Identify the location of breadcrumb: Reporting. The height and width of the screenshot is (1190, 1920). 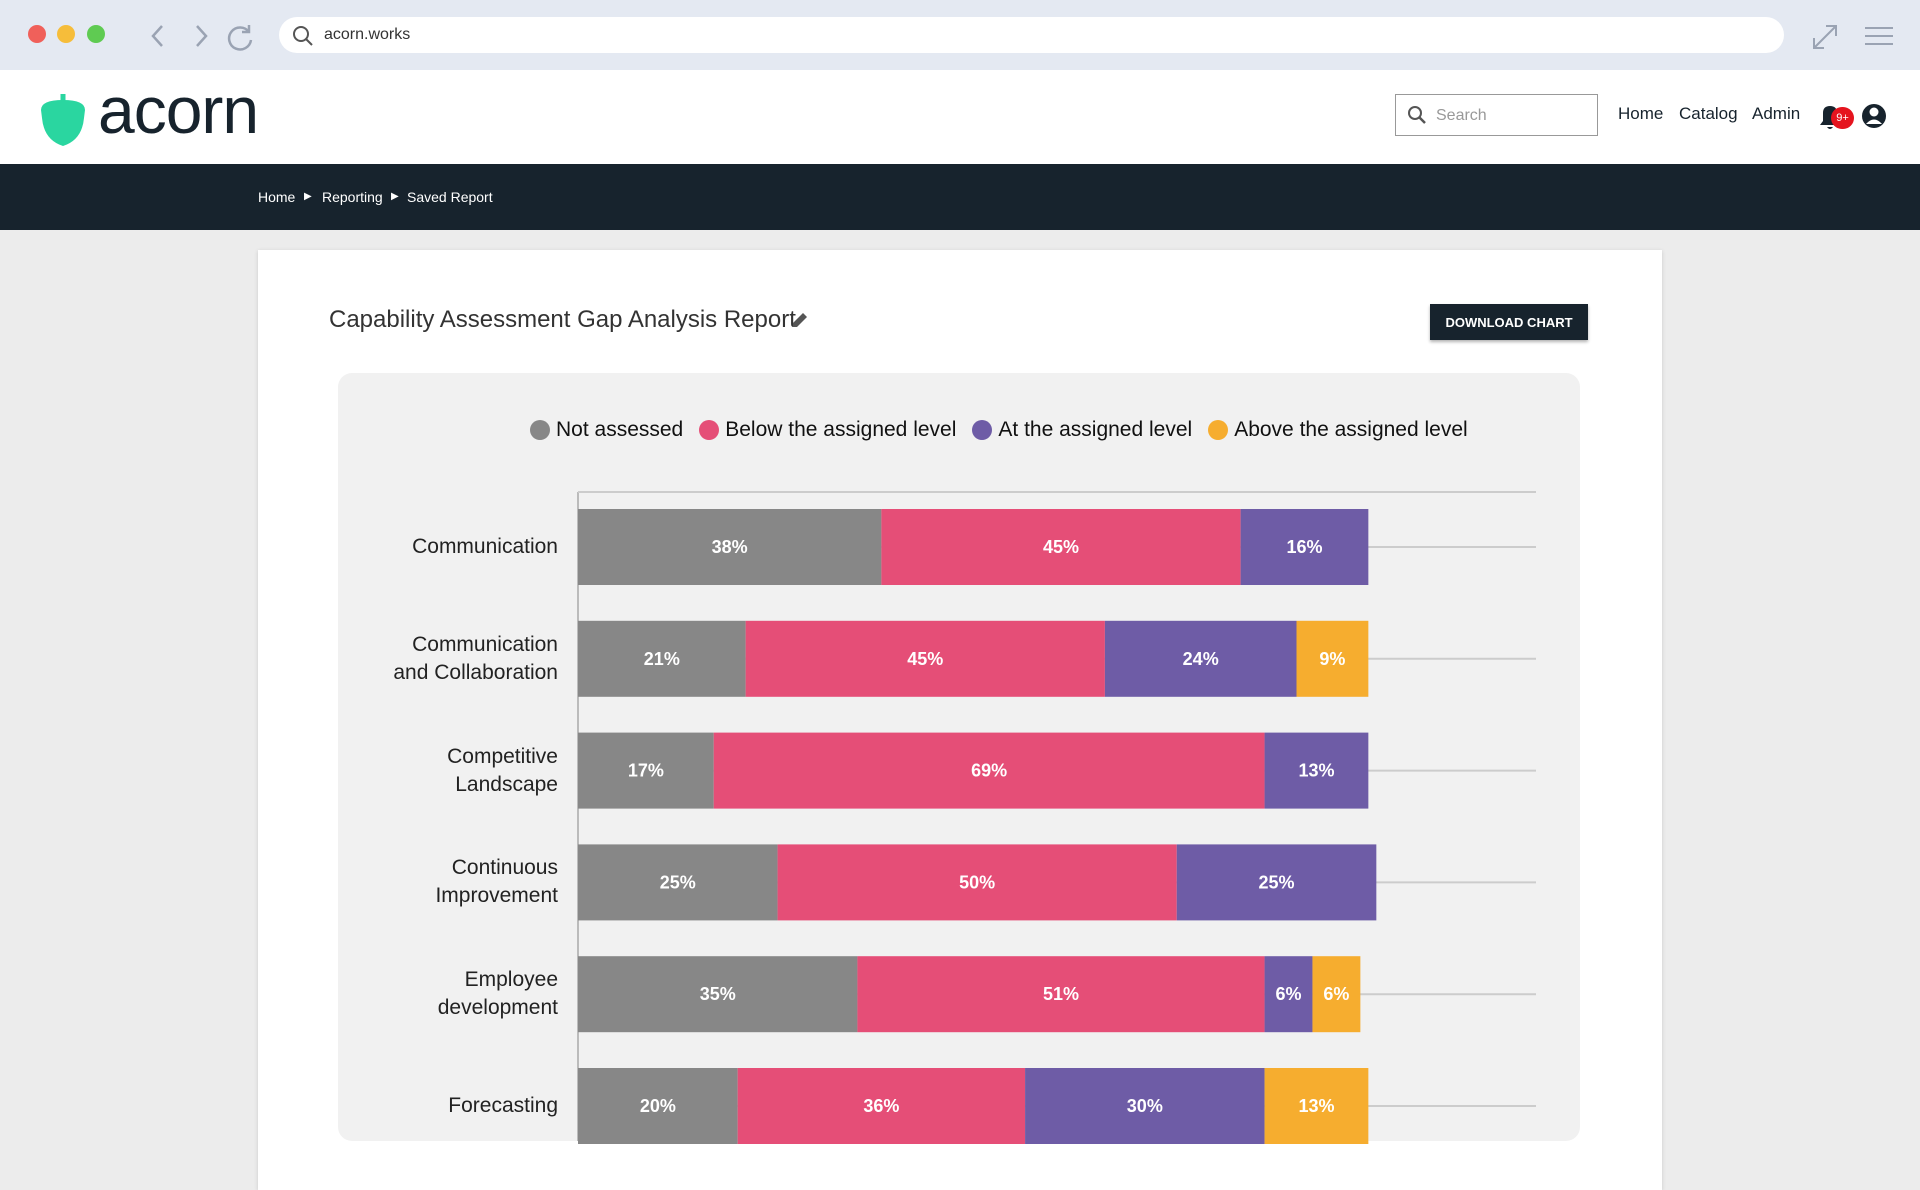
(352, 197).